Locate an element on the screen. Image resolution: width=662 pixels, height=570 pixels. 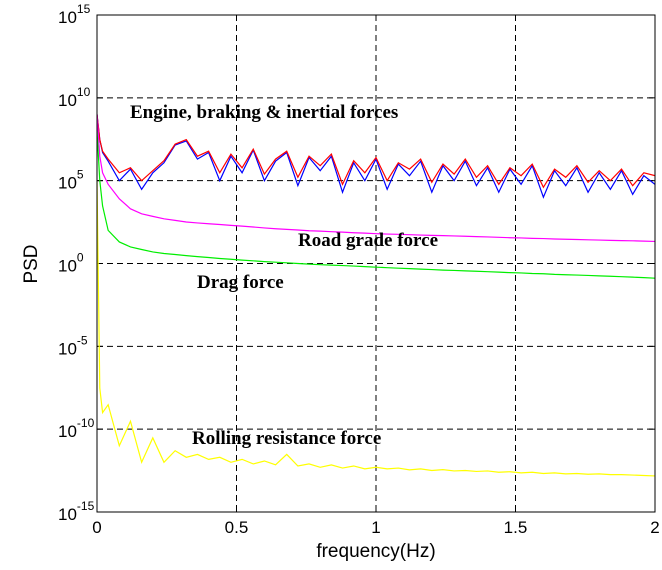
x-tick-label: 0.5 is located at coordinates (237, 527).